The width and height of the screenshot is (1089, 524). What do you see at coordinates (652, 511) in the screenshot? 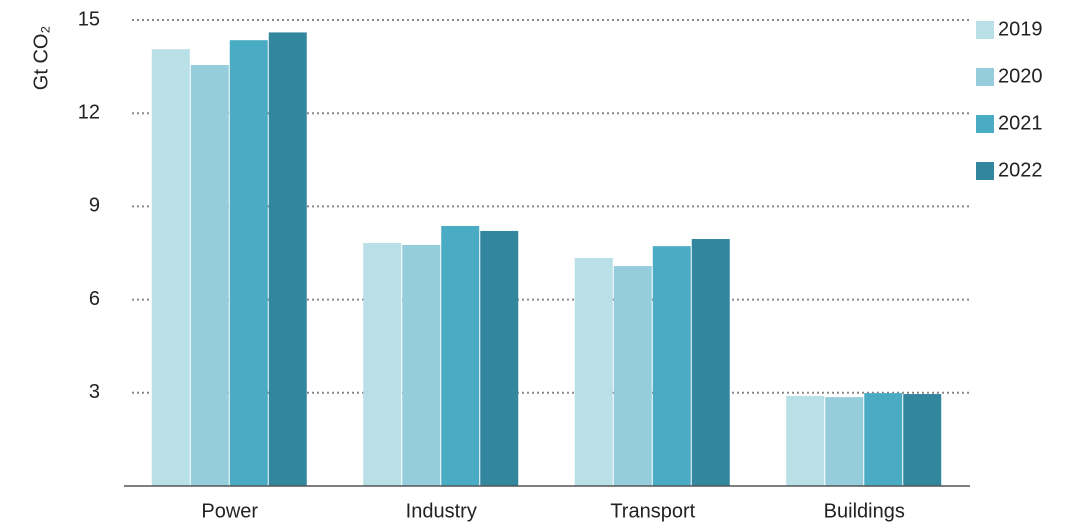
I see `x-tick-label: Transport` at bounding box center [652, 511].